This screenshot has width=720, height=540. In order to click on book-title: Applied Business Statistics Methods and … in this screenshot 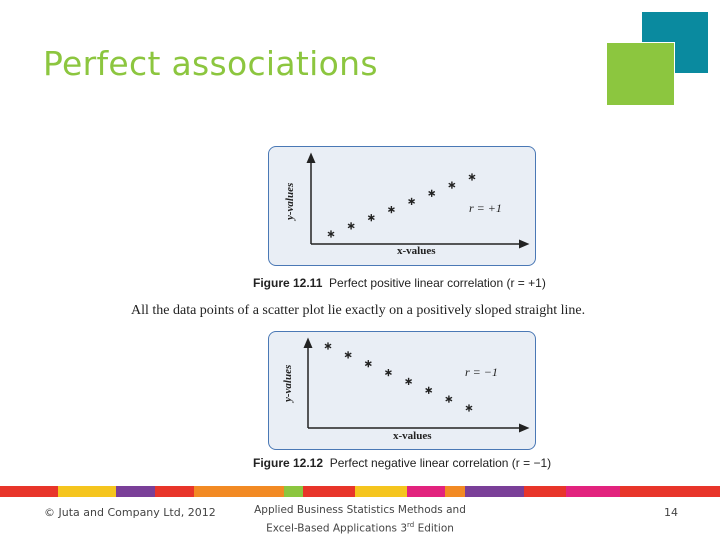, I will do `click(360, 520)`.